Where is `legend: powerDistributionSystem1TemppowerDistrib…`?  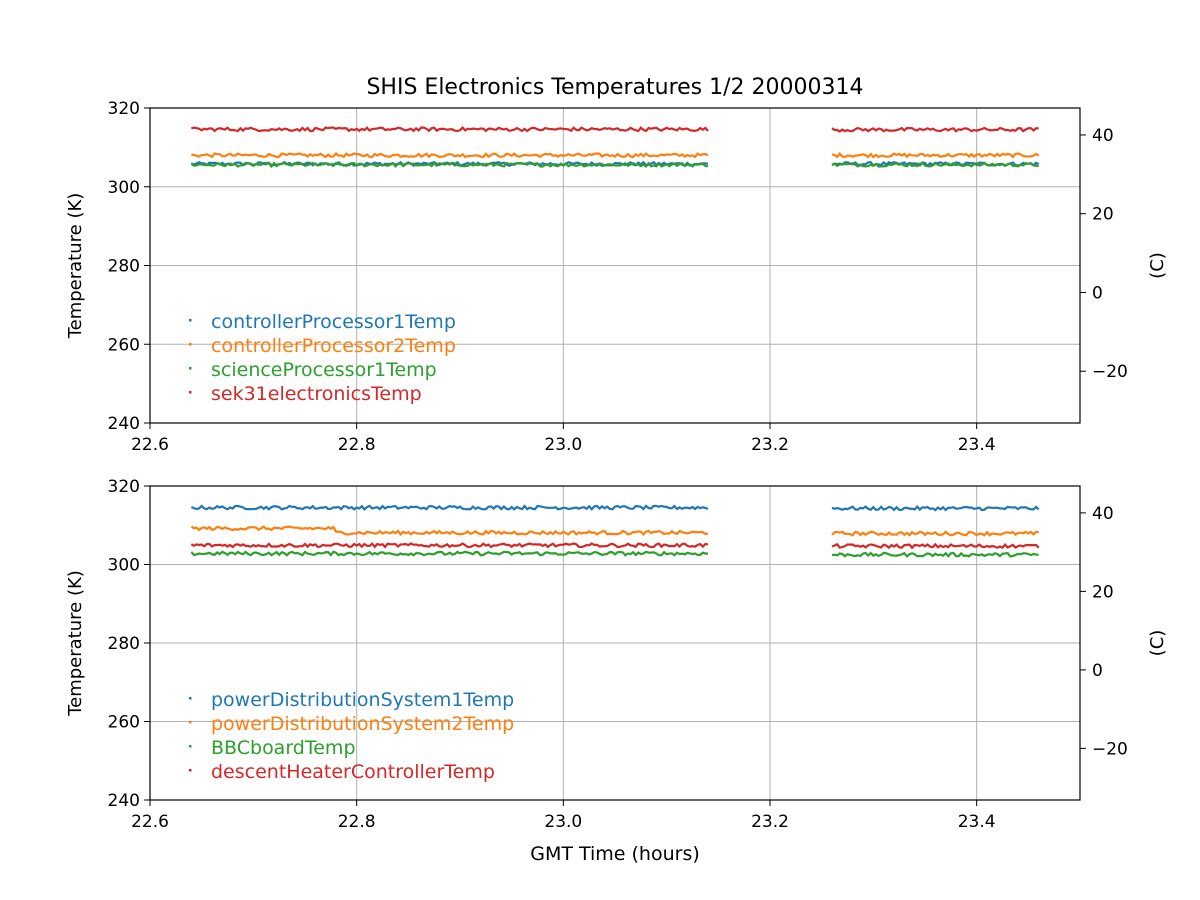
legend: powerDistributionSystem1TemppowerDistrib… is located at coordinates (351, 736).